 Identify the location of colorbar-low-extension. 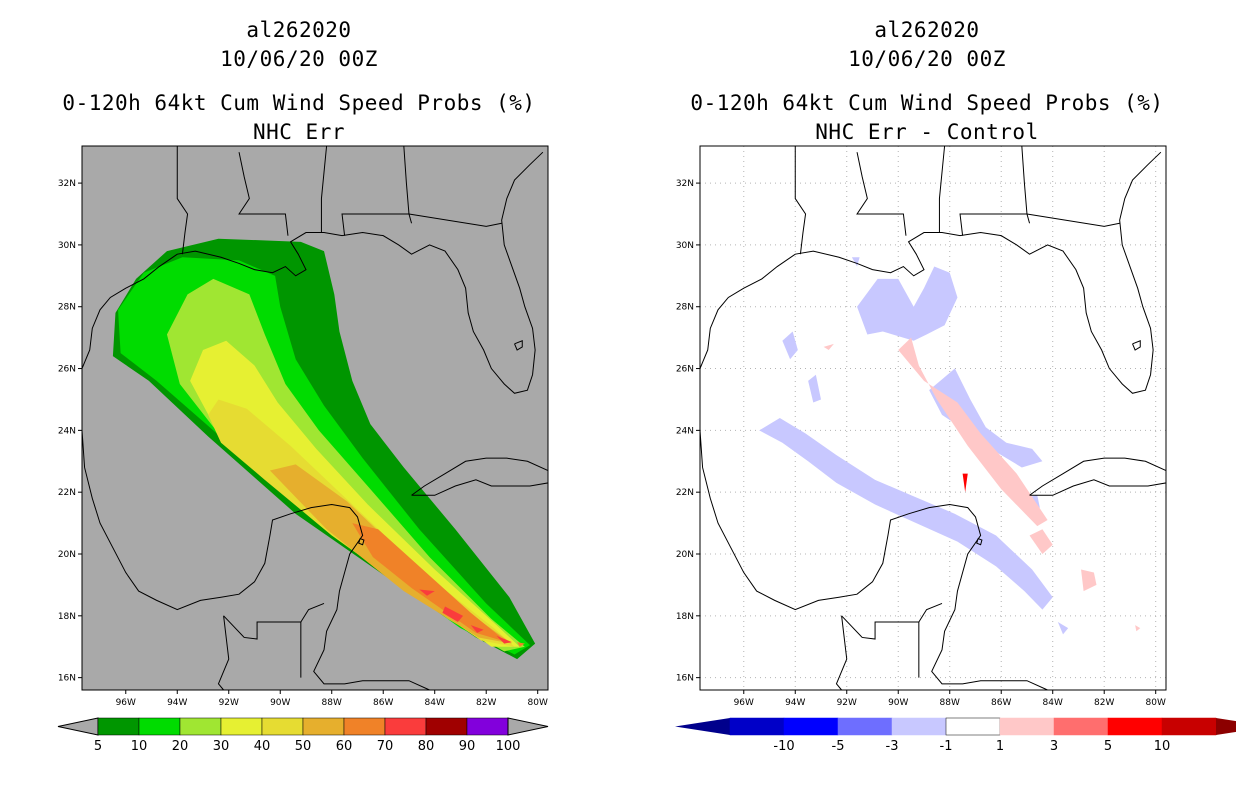
(78, 726).